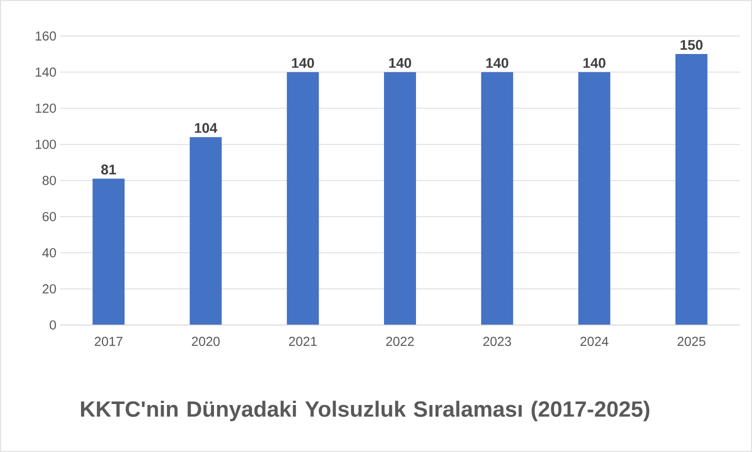 This screenshot has width=752, height=452. What do you see at coordinates (108, 341) in the screenshot?
I see `x-tick-label: 2017` at bounding box center [108, 341].